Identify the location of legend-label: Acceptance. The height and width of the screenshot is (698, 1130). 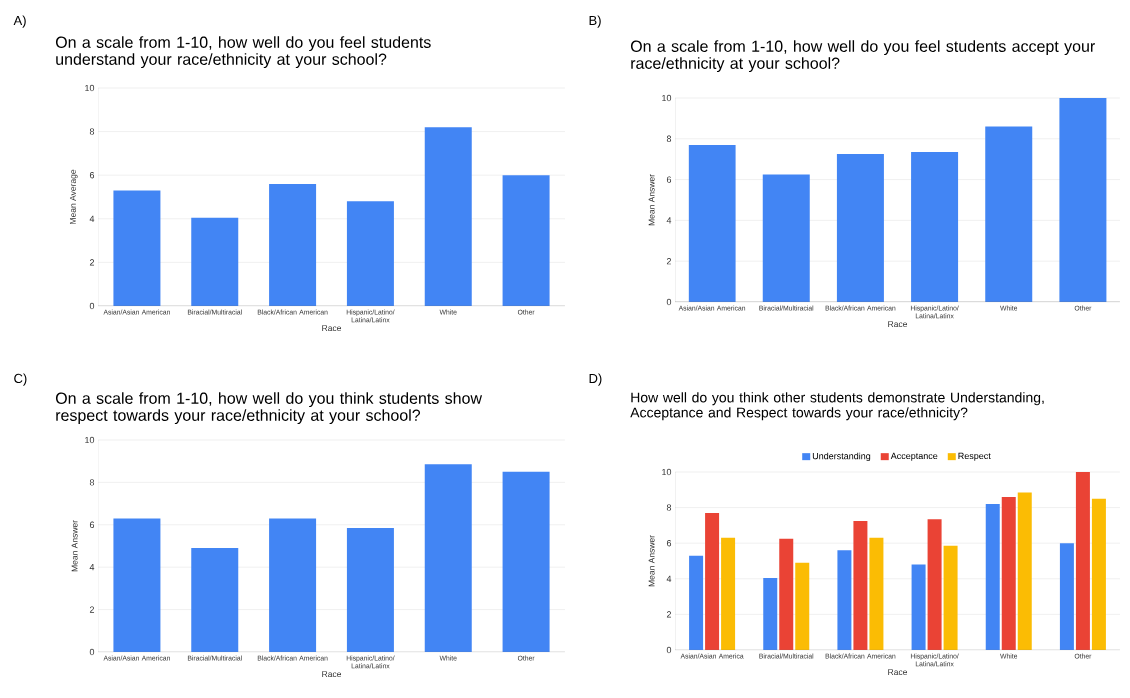
(914, 456).